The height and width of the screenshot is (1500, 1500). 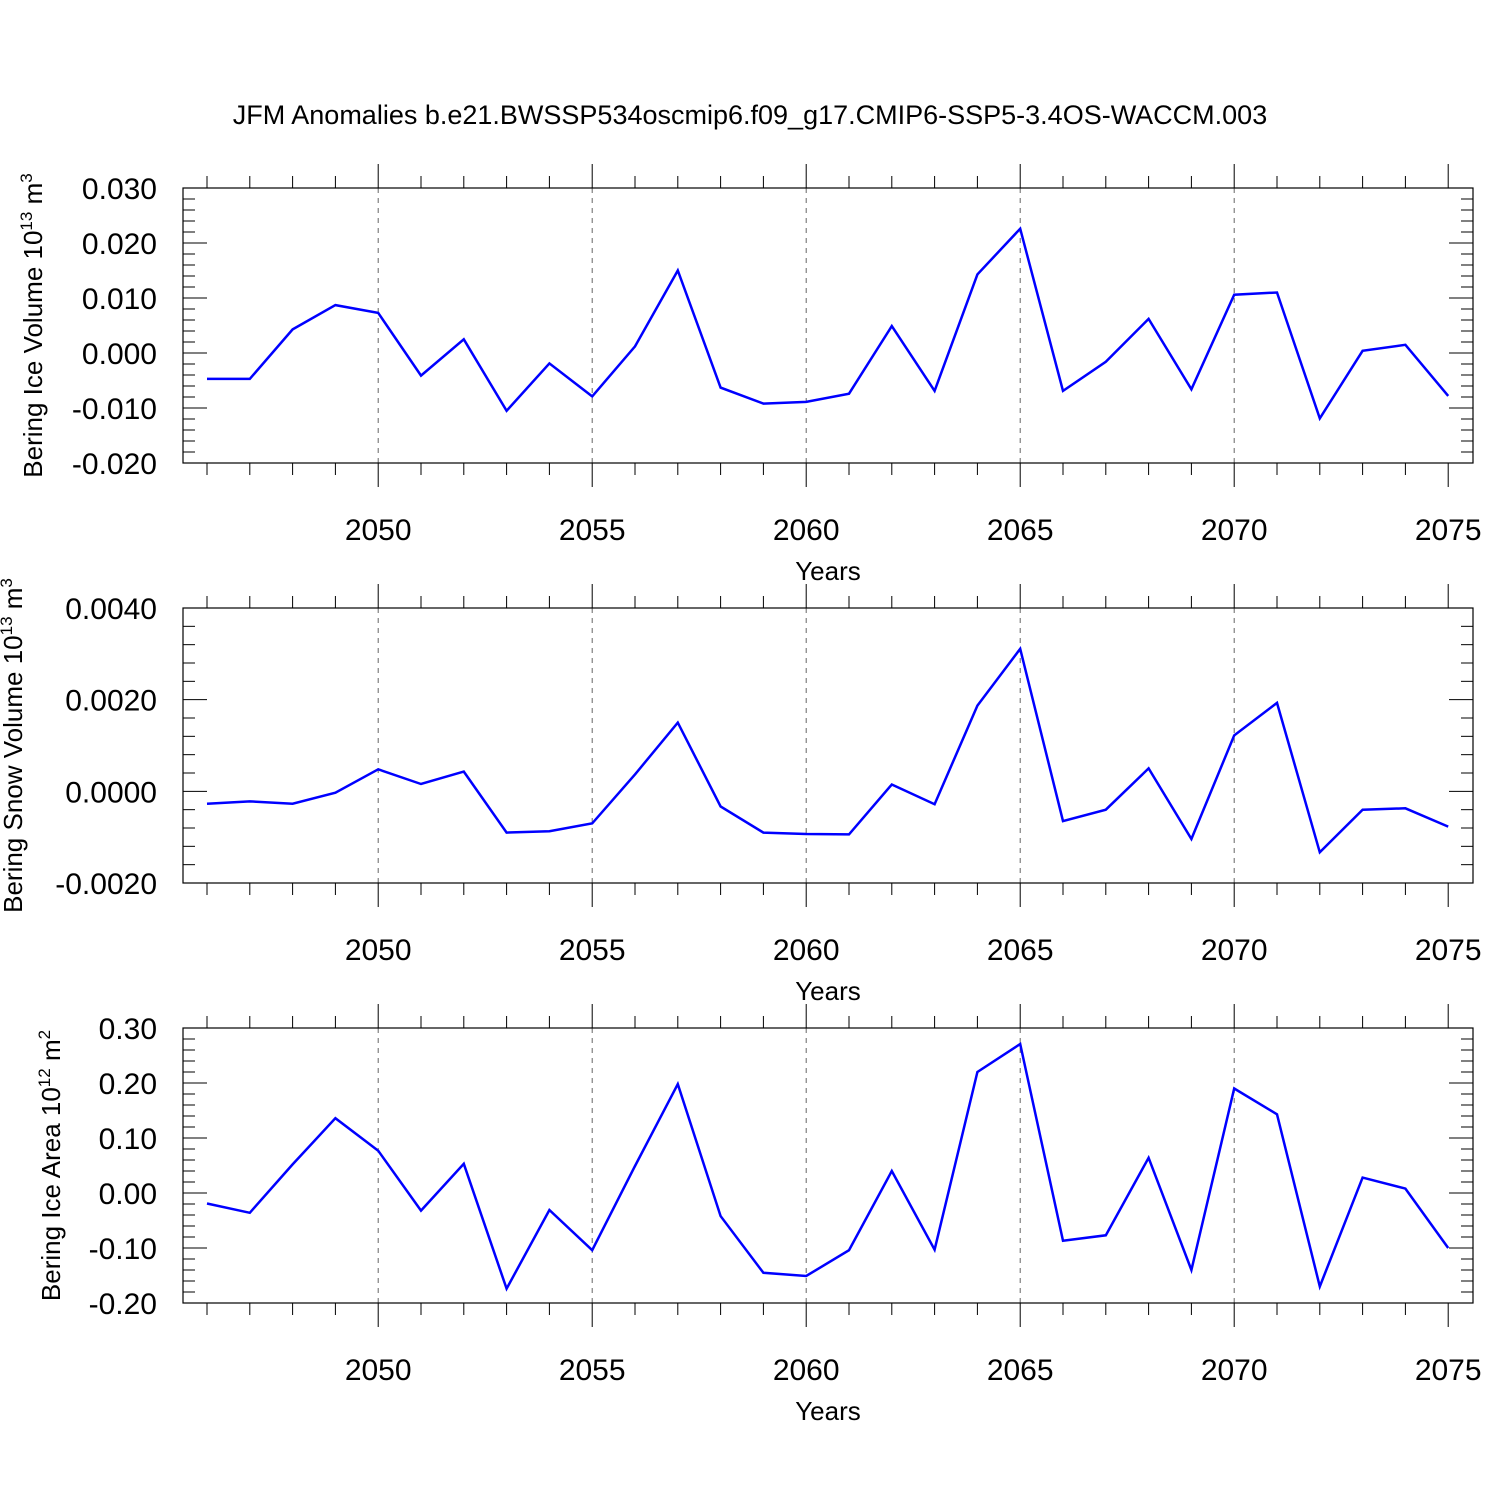 What do you see at coordinates (106, 884) in the screenshot?
I see `y-tick-label: -0.0020` at bounding box center [106, 884].